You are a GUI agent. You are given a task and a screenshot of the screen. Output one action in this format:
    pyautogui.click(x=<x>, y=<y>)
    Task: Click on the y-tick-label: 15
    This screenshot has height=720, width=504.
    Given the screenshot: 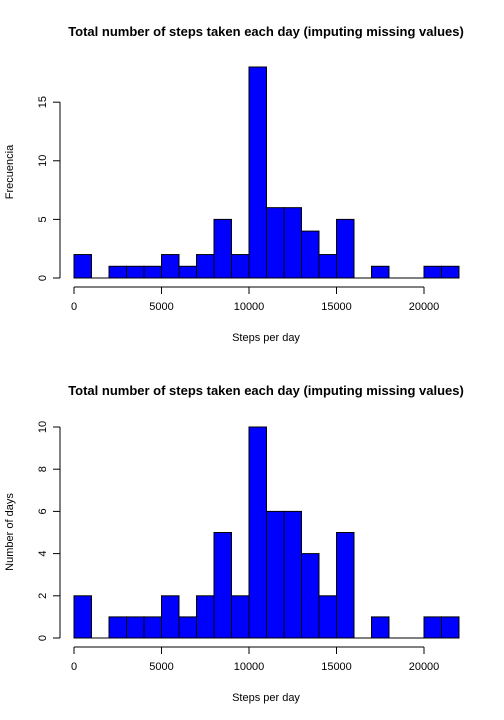 What is the action you would take?
    pyautogui.click(x=43, y=102)
    